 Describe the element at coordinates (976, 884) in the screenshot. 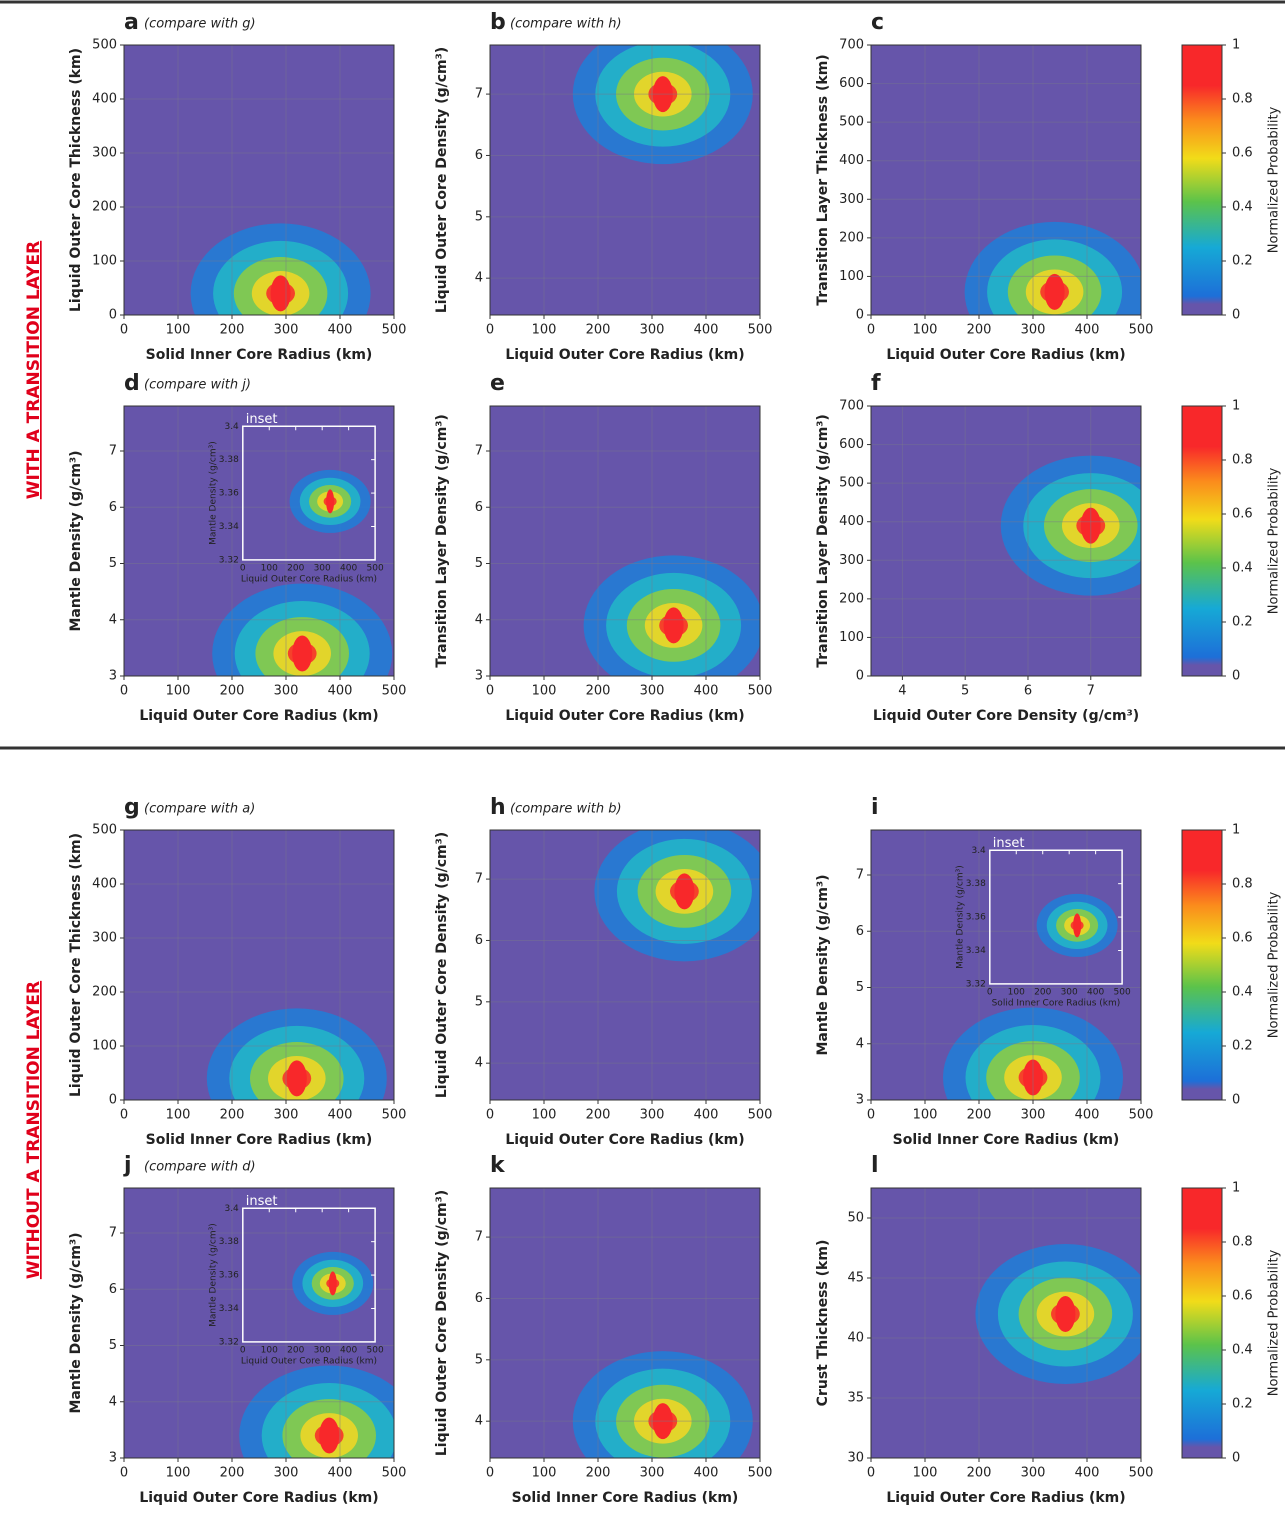

I see `inset-y-tick-label: 3.38` at that location.